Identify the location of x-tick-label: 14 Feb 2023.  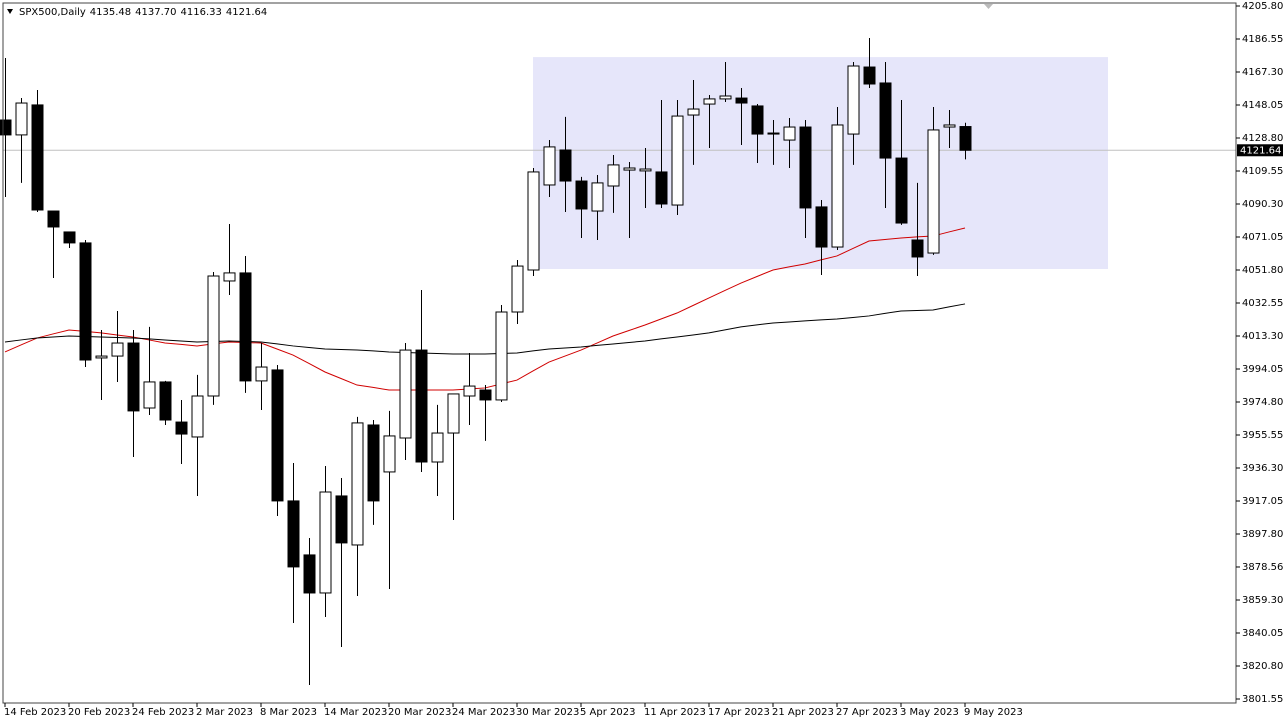
(35, 712).